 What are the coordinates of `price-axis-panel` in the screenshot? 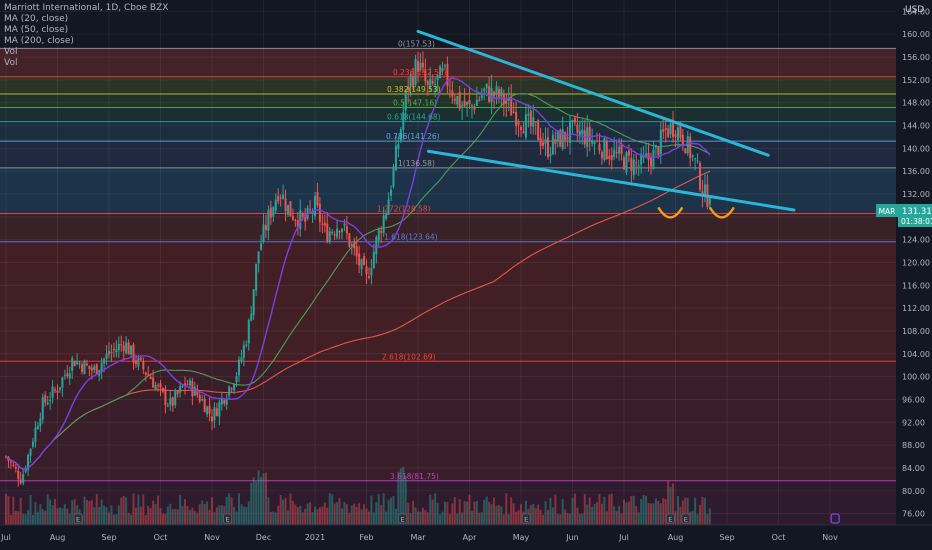 It's located at (914, 262).